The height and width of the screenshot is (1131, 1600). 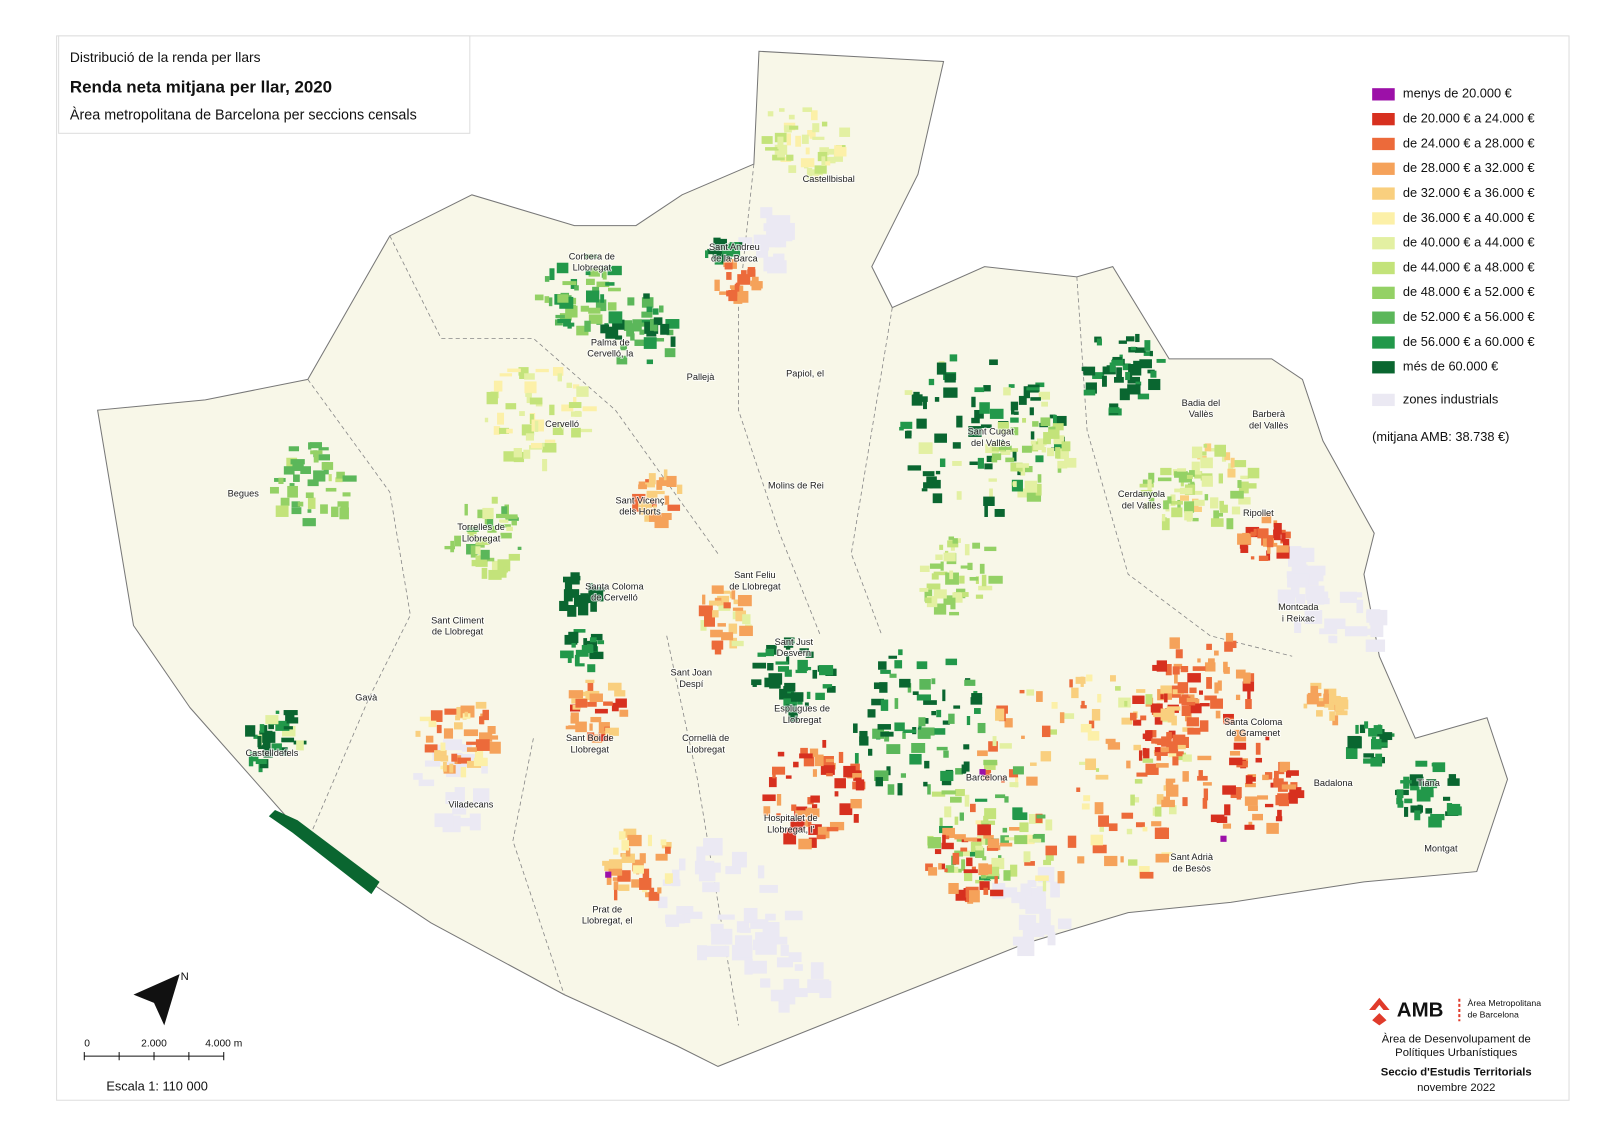 I want to click on amb-logo-sub: Àrea Metropolitana, so click(x=1505, y=1003).